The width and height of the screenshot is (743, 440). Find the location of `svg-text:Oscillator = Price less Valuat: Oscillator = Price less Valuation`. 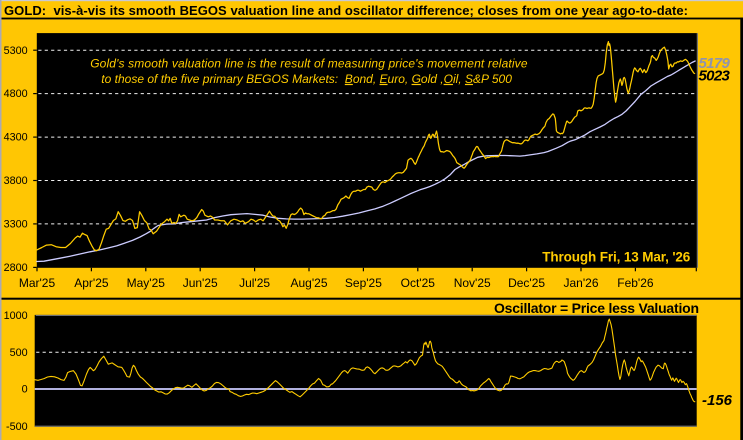

svg-text:Oscillator = Price less Valuat: Oscillator = Price less Valuation is located at coordinates (596, 308).